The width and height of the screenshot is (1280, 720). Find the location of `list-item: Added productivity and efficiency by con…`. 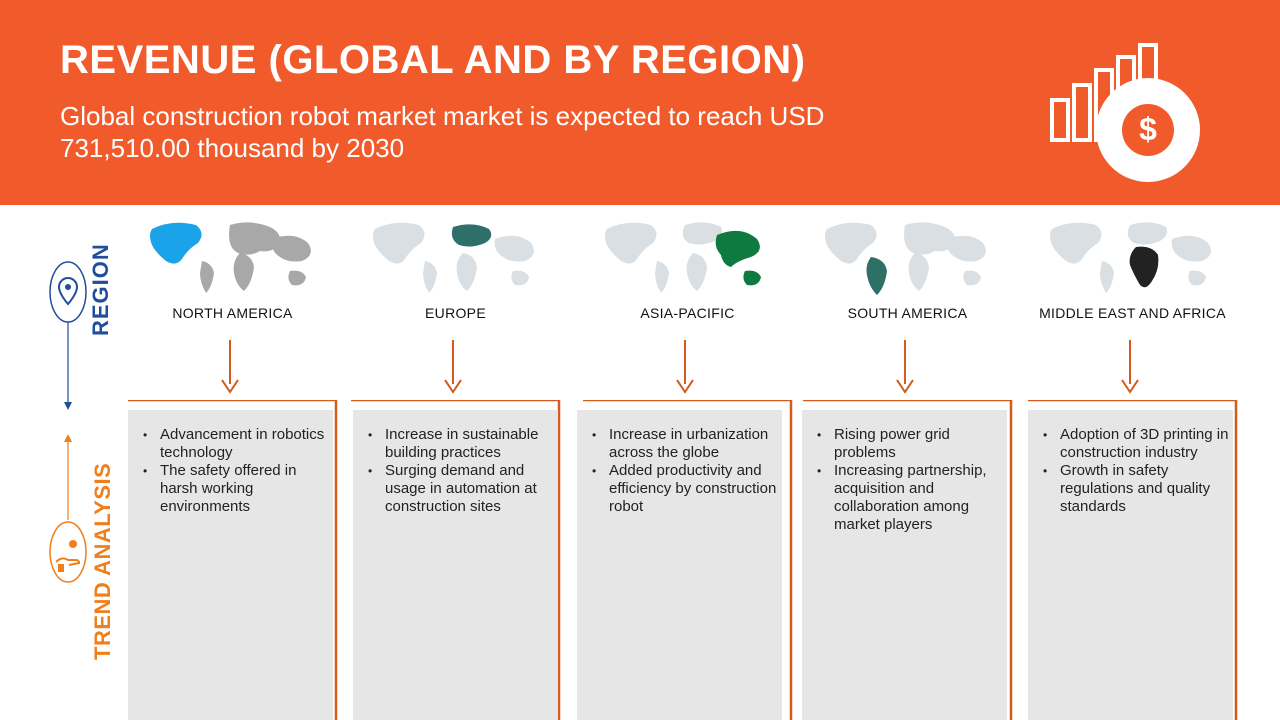

list-item: Added productivity and efficiency by con… is located at coordinates (687, 489).